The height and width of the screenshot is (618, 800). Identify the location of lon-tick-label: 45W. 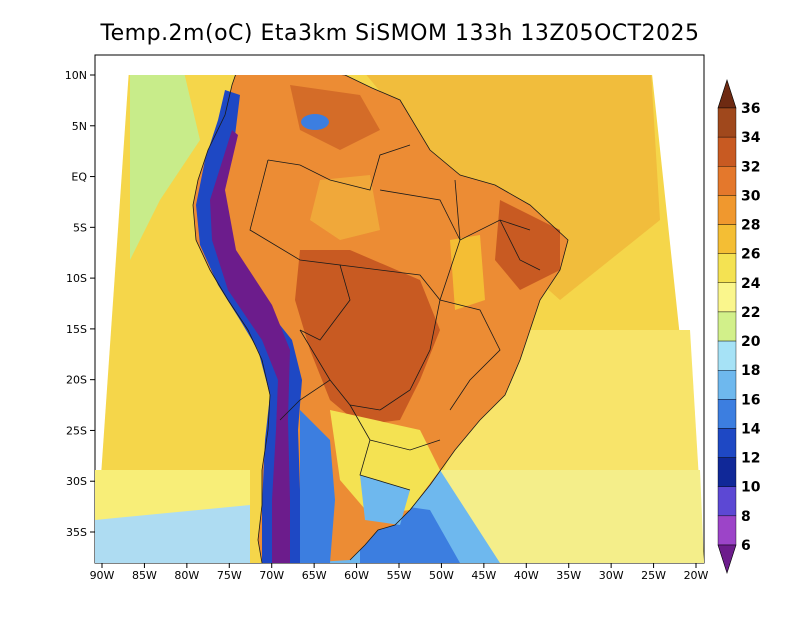
(483, 575).